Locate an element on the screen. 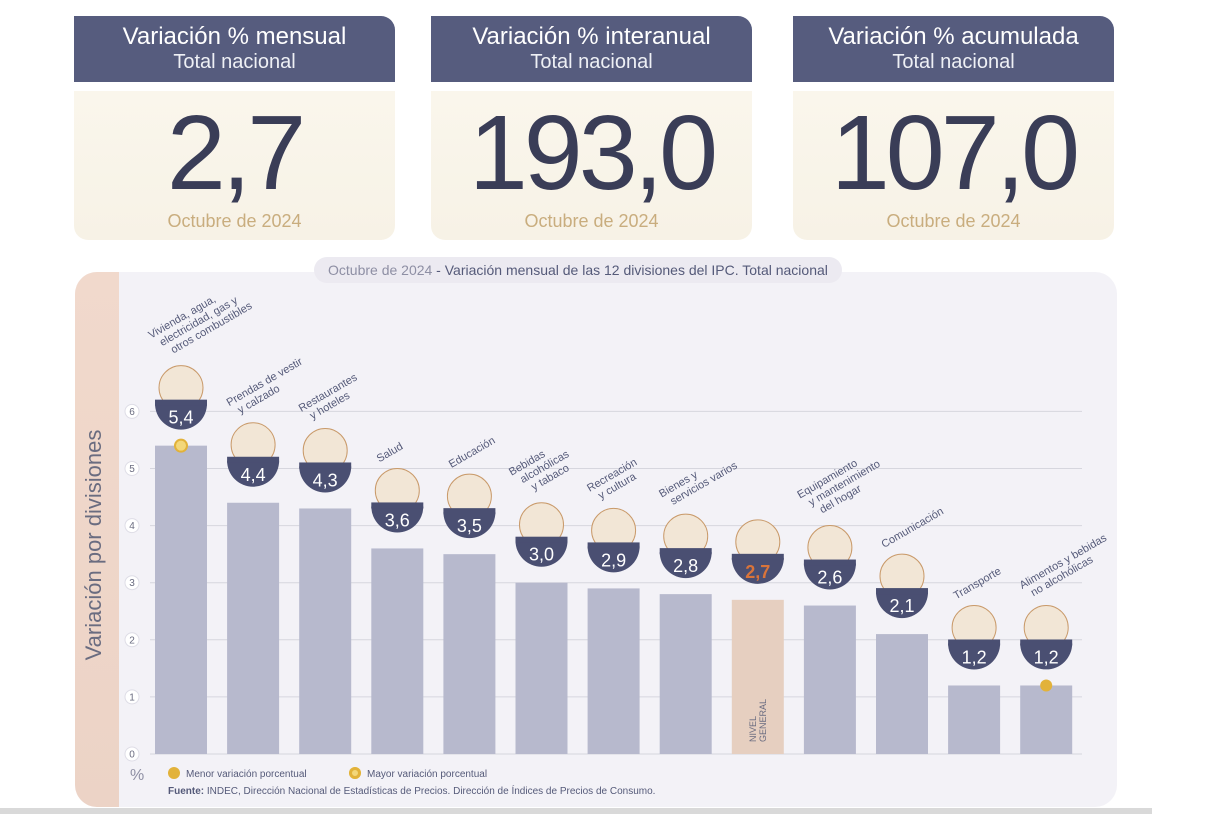  kpi-value: 2,7 is located at coordinates (236, 153).